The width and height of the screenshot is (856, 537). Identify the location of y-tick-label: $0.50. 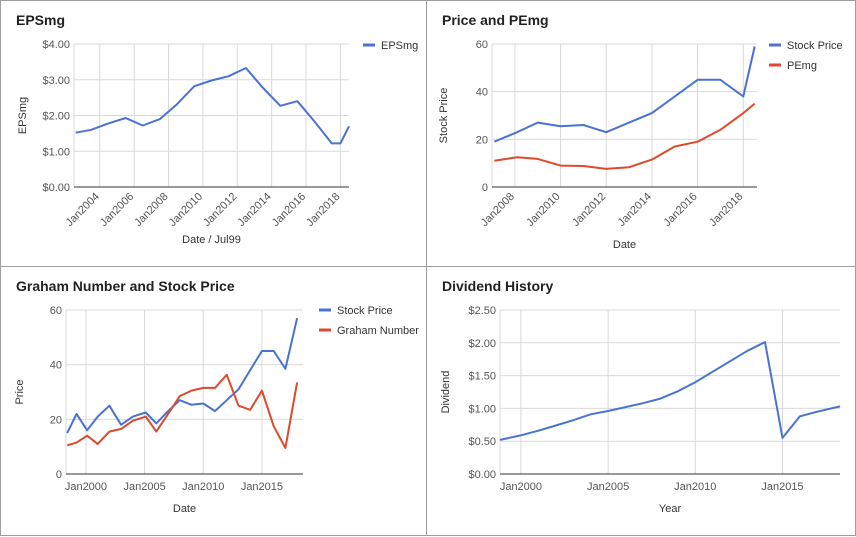
(482, 442).